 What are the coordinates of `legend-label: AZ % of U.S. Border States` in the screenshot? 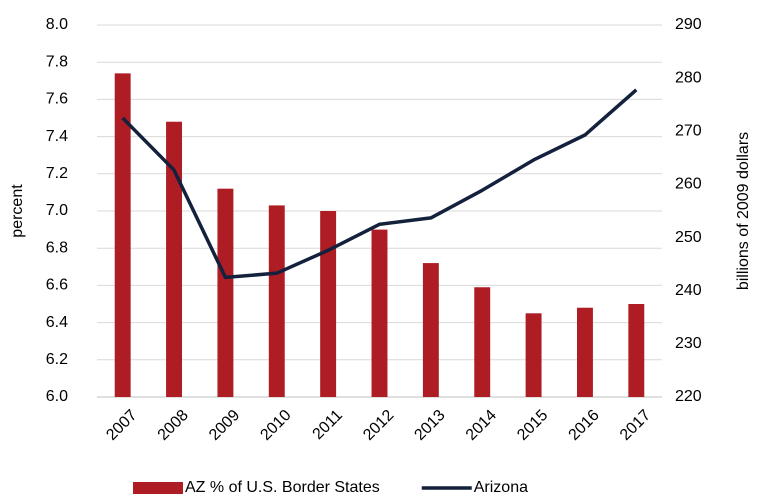 It's located at (282, 487).